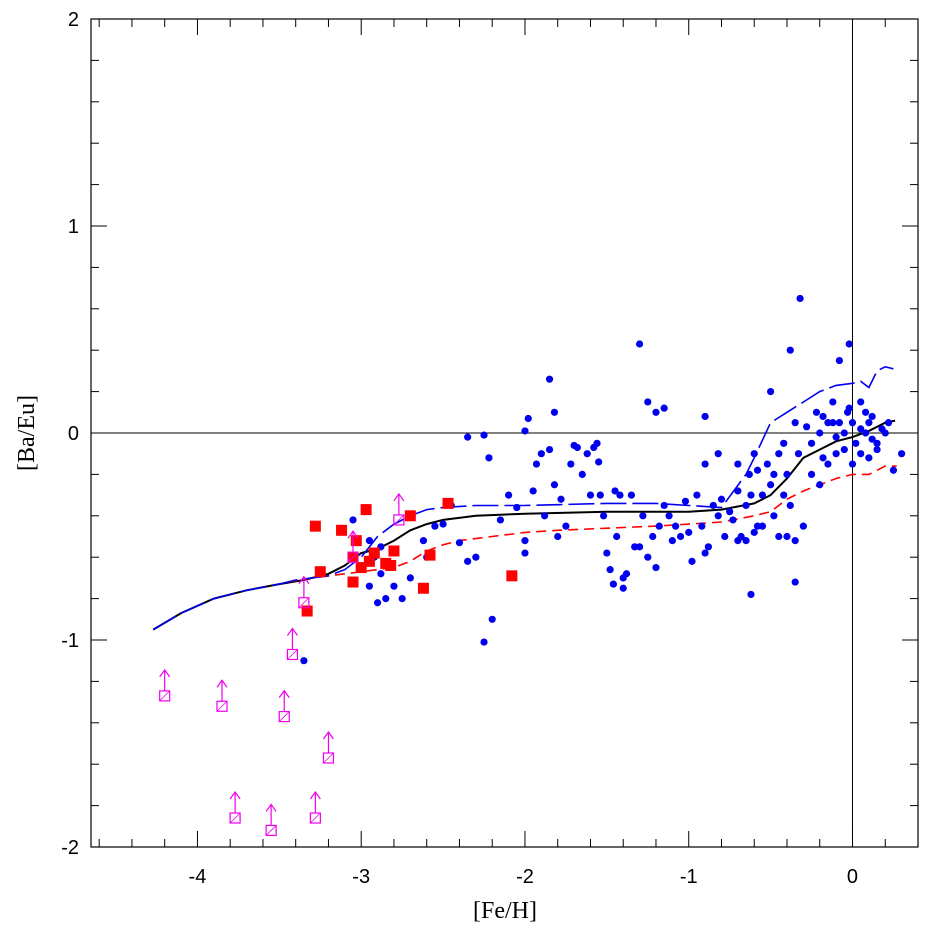 The width and height of the screenshot is (933, 936). What do you see at coordinates (525, 877) in the screenshot?
I see `x-tick-label: -2` at bounding box center [525, 877].